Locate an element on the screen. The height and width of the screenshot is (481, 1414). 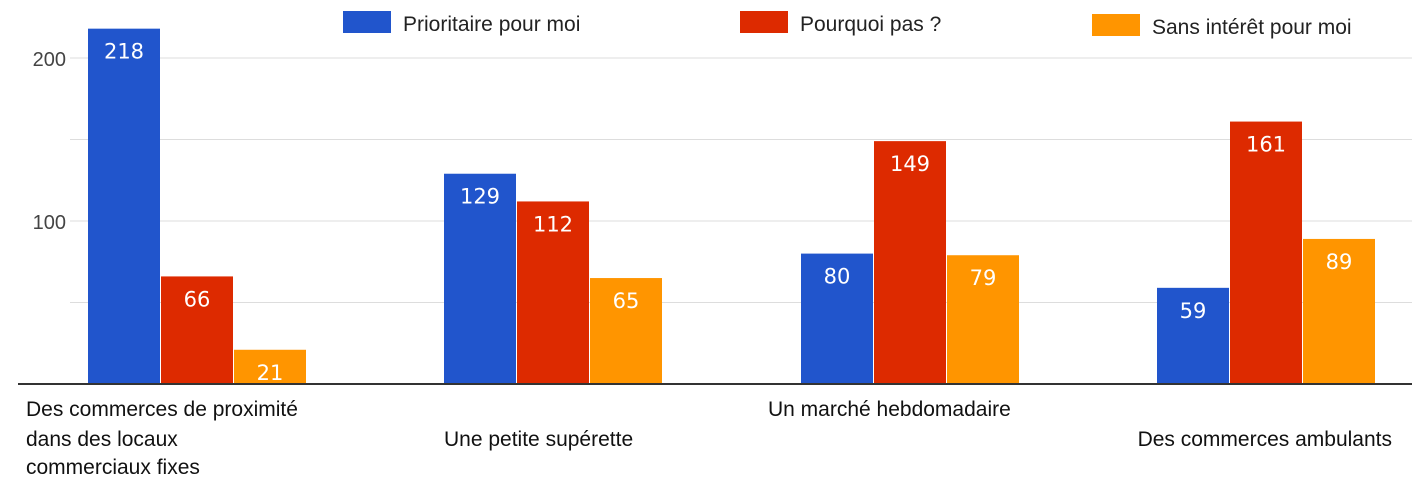
x-category-label: dans des locaux is located at coordinates (102, 439).